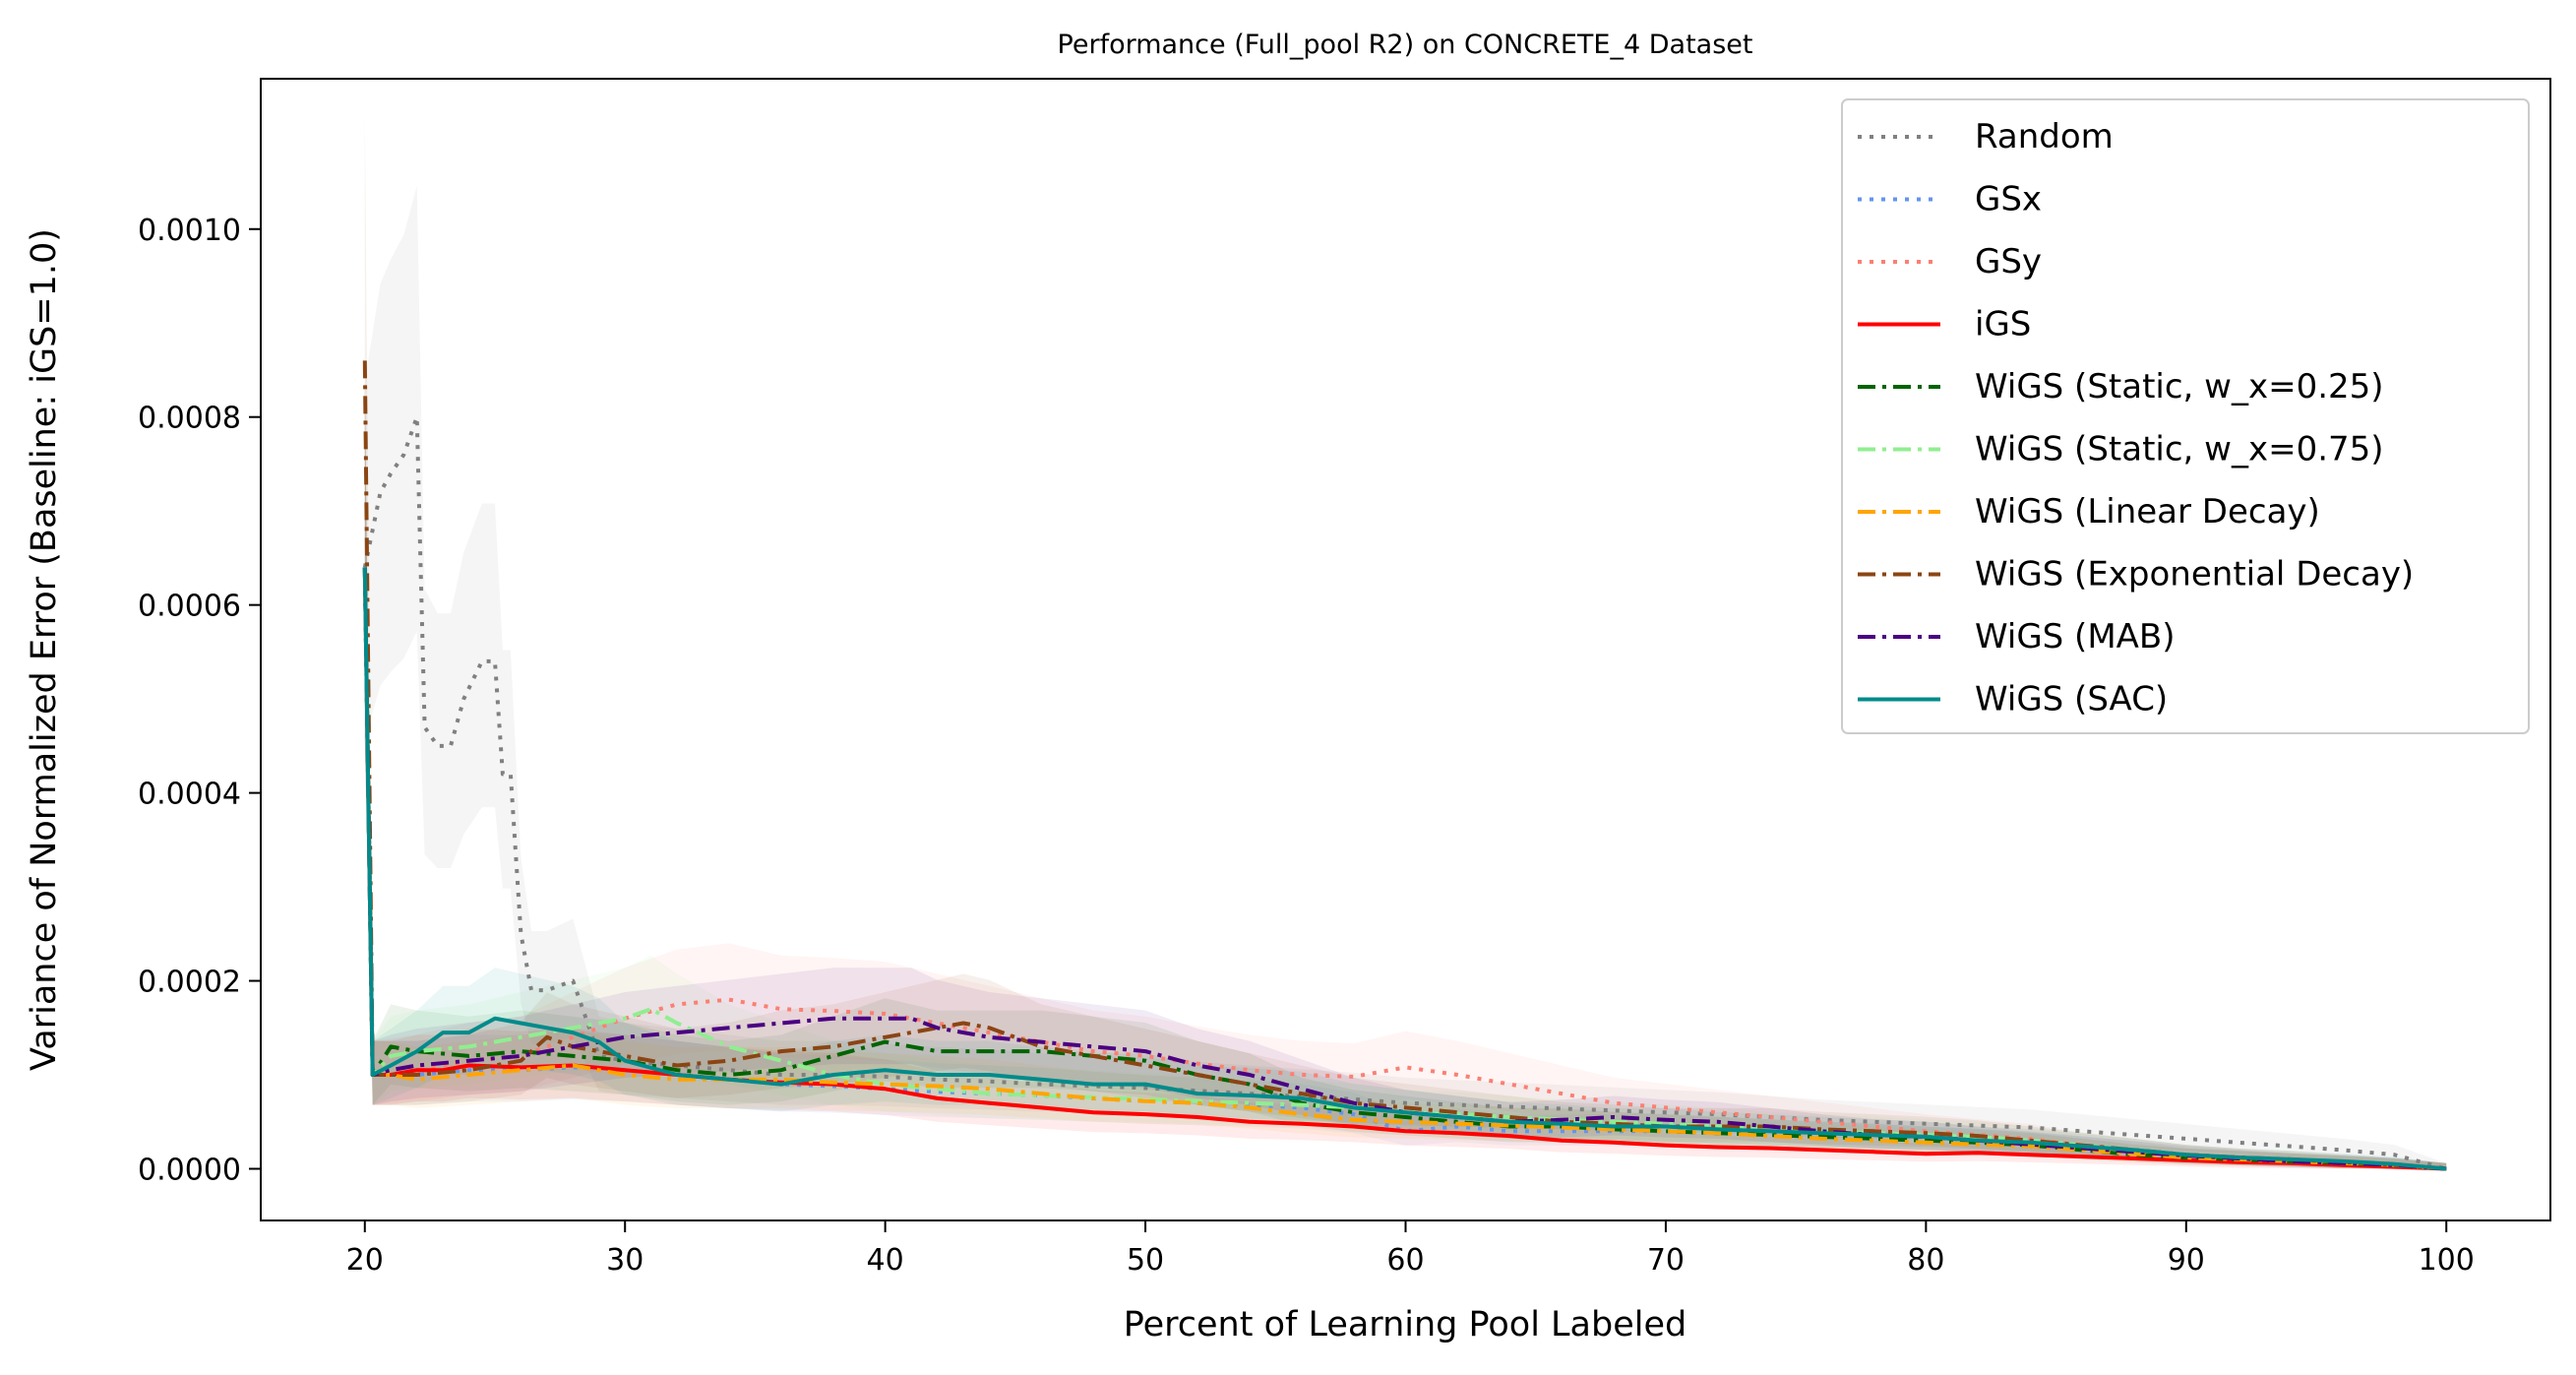 The width and height of the screenshot is (2576, 1375). Describe the element at coordinates (1925, 1261) in the screenshot. I see `x-tick-label: 80` at that location.